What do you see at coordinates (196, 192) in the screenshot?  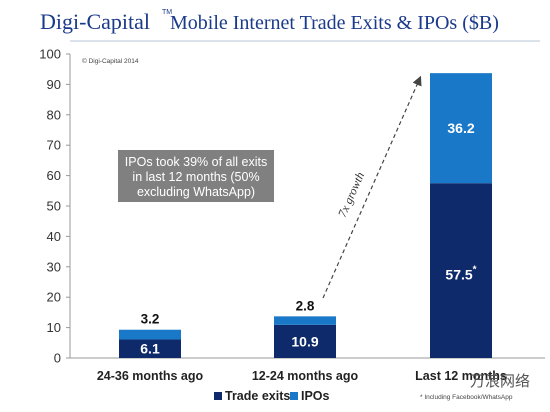 I see `annotation-line-3: excluding WhatsApp)` at bounding box center [196, 192].